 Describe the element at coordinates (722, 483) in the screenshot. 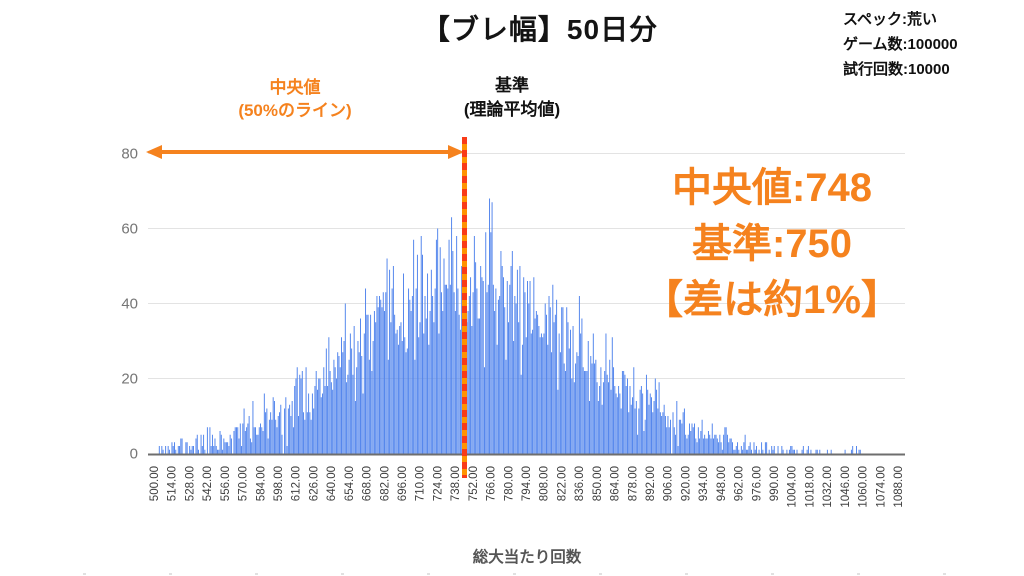

I see `x-tick-label: 948.00` at that location.